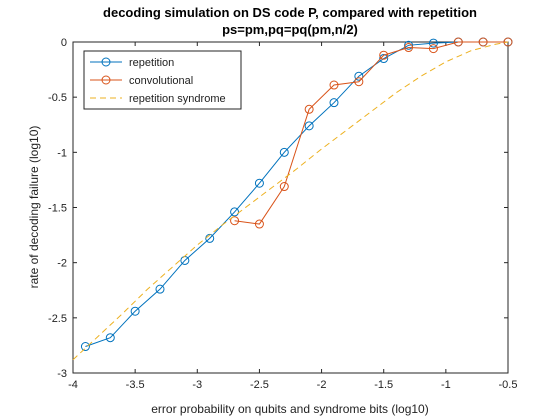  I want to click on y-tick-label: -2.5, so click(57, 319).